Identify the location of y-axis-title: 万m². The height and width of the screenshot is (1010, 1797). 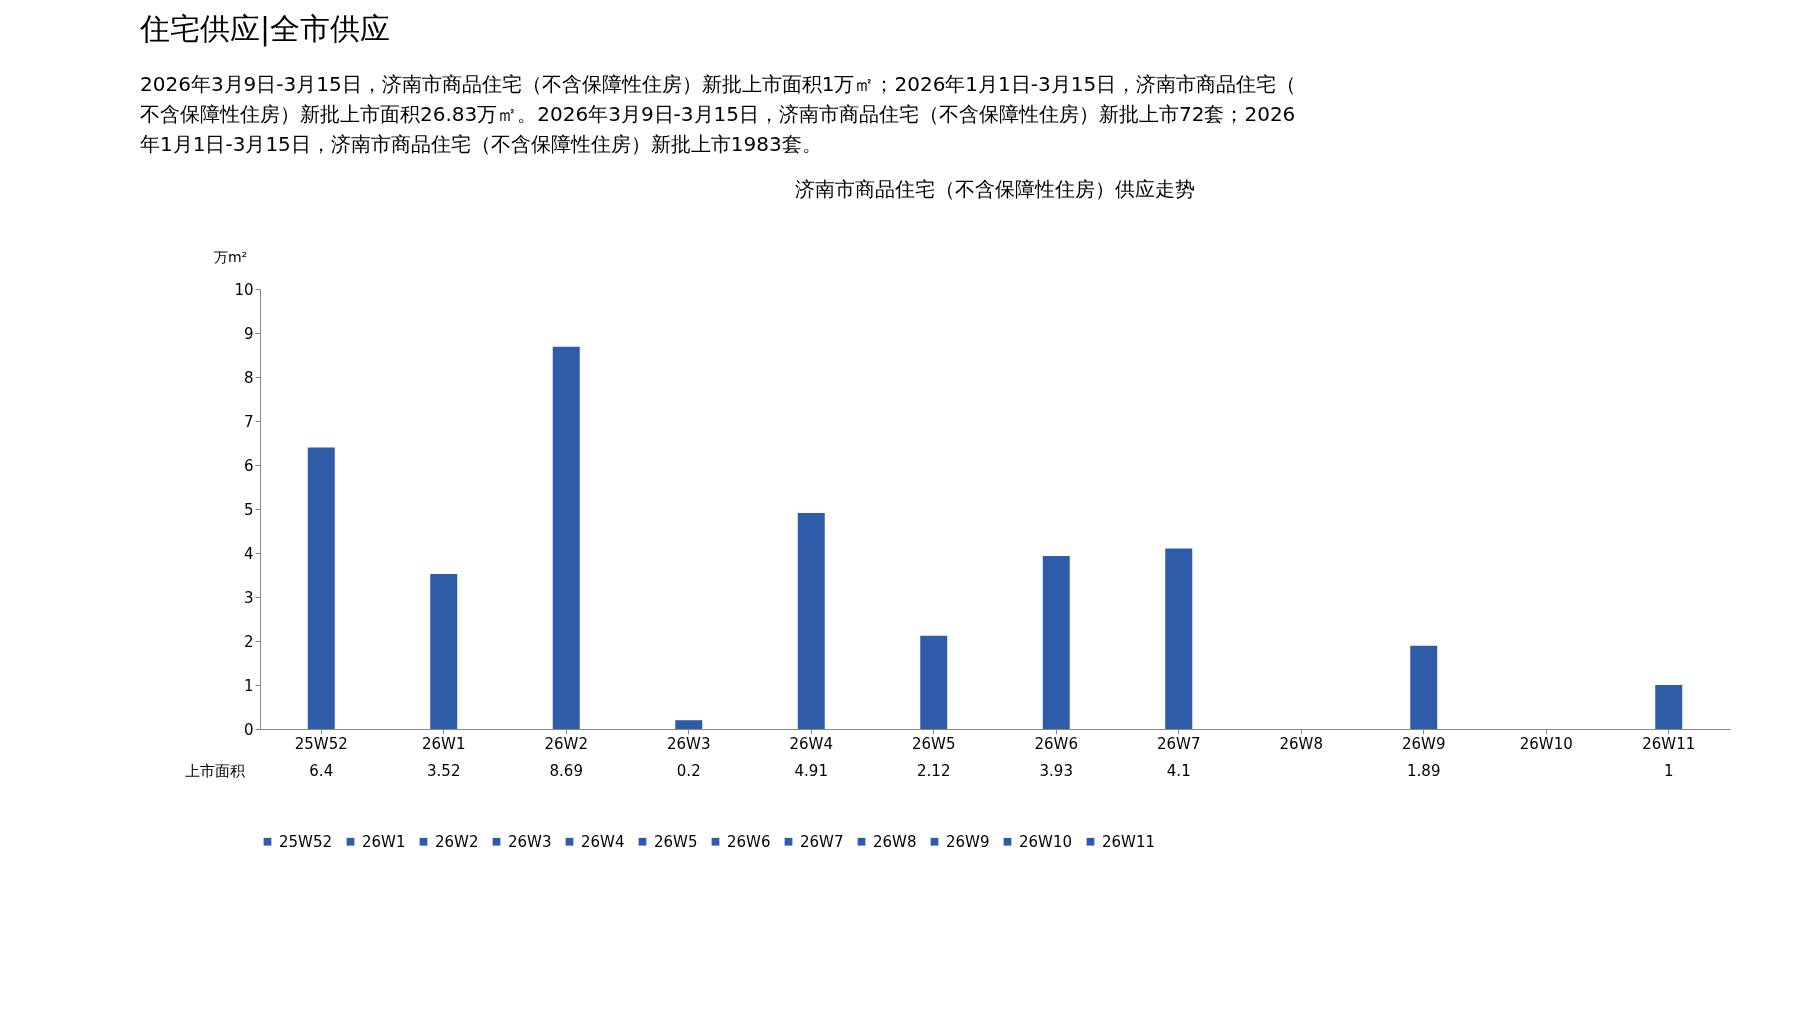
(230, 256).